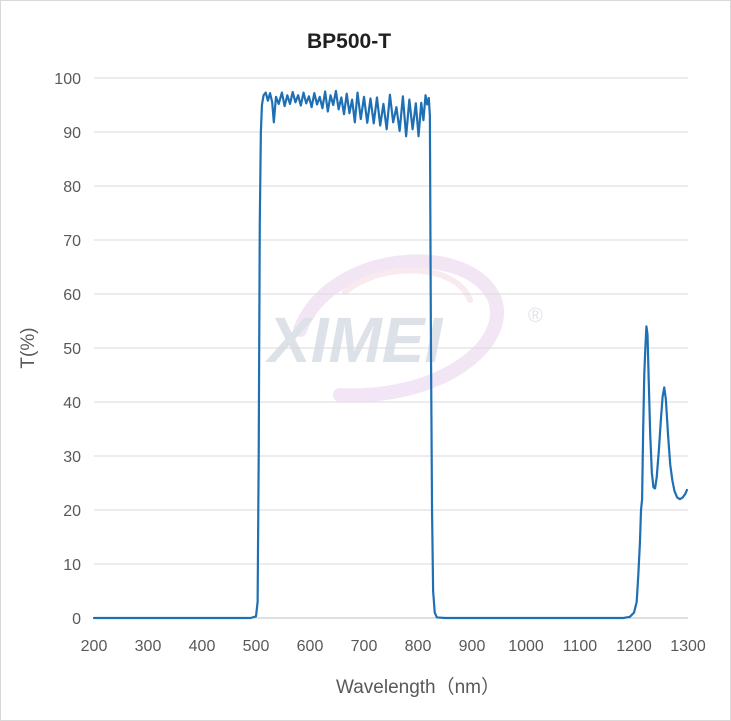 The width and height of the screenshot is (731, 721). I want to click on watermark-registered-mark: ®, so click(535, 316).